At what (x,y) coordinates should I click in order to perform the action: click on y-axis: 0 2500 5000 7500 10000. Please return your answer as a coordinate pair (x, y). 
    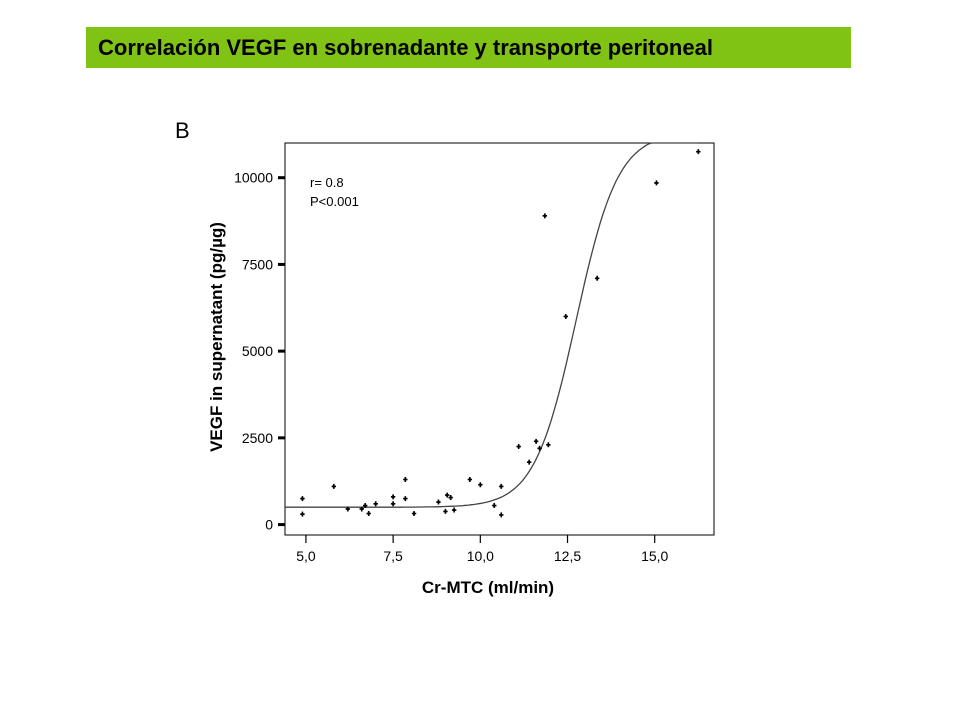
    Looking at the image, I should click on (259, 351).